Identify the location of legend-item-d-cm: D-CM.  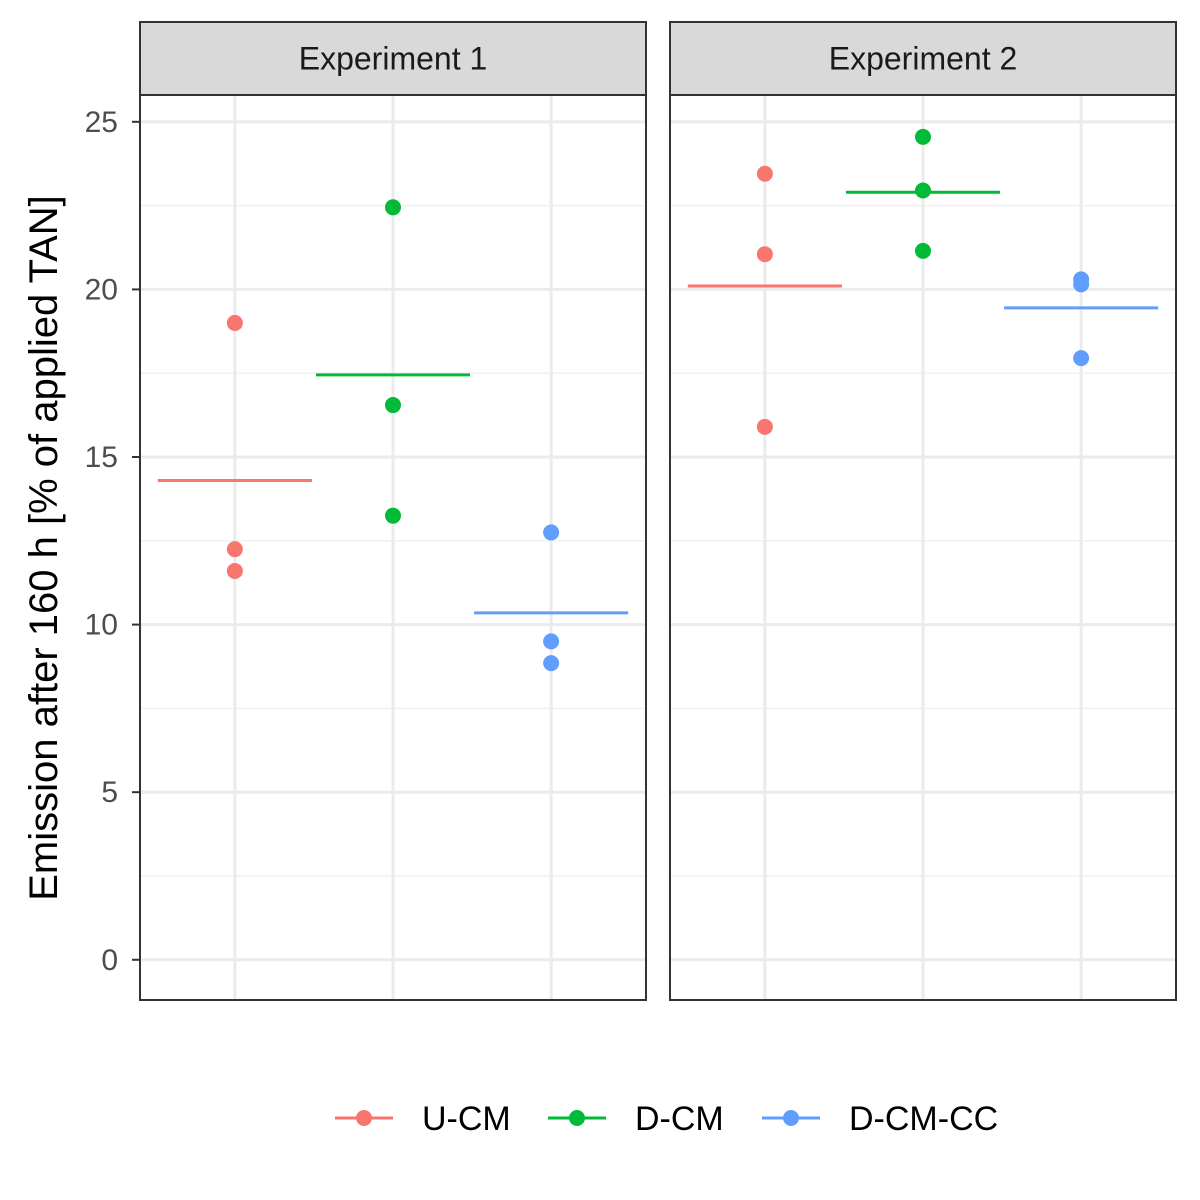
(636, 1119).